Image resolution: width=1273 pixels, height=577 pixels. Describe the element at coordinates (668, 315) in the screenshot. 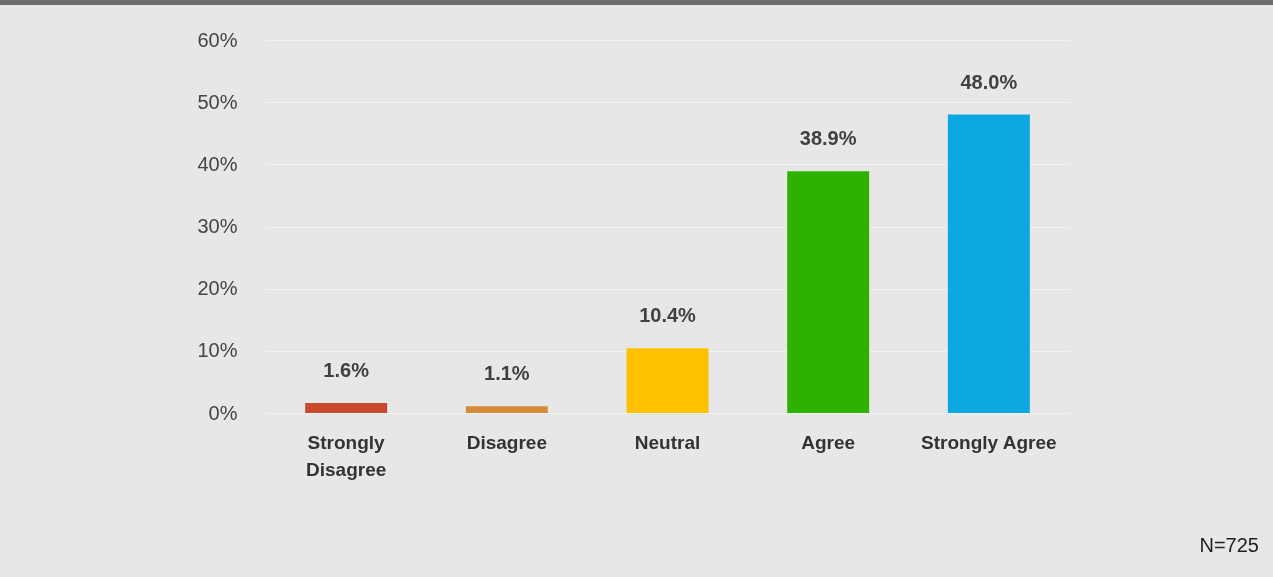

I see `data-label: 10.4%` at that location.